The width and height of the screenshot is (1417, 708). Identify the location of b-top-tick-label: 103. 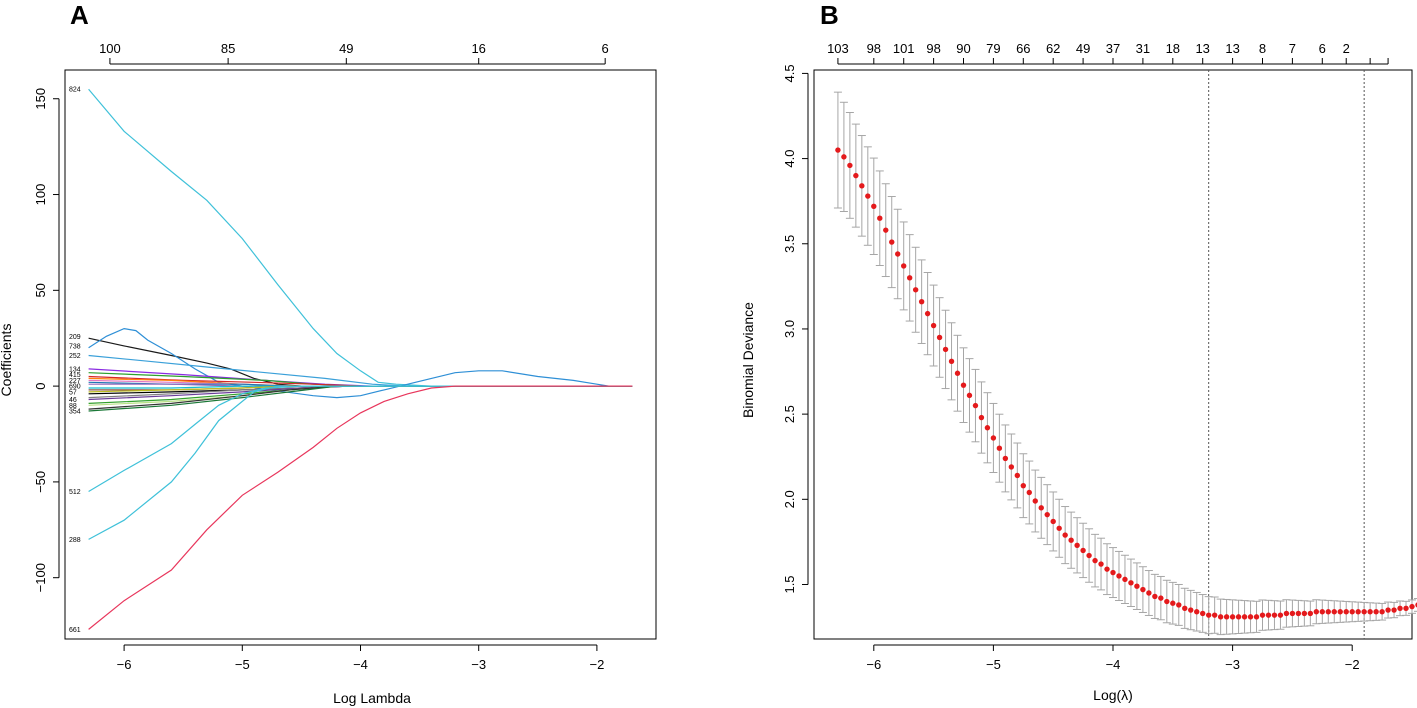
(838, 48).